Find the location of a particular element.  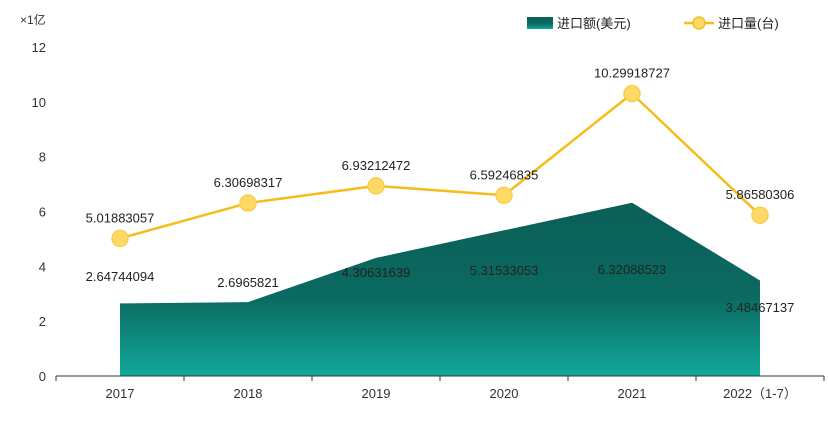

label-import-value-2: 4.30631639 is located at coordinates (376, 272).